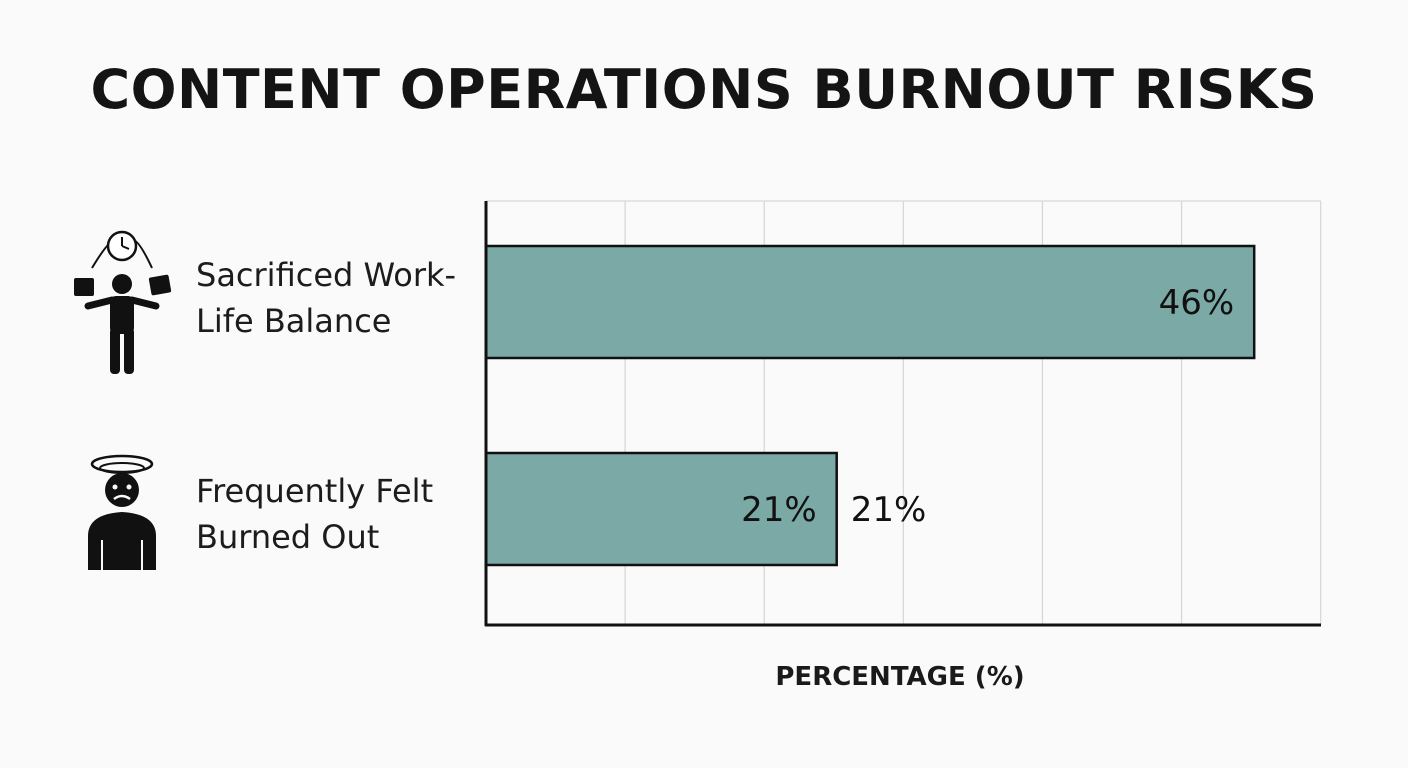  What do you see at coordinates (122, 512) in the screenshot?
I see `dizzy-person-icon` at bounding box center [122, 512].